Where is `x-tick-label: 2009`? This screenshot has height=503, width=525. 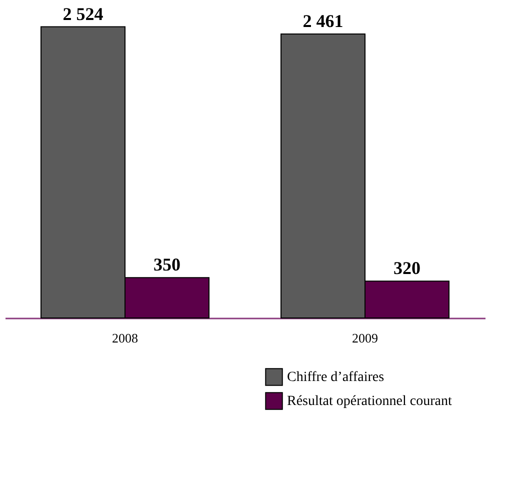
x-tick-label: 2009 is located at coordinates (365, 338).